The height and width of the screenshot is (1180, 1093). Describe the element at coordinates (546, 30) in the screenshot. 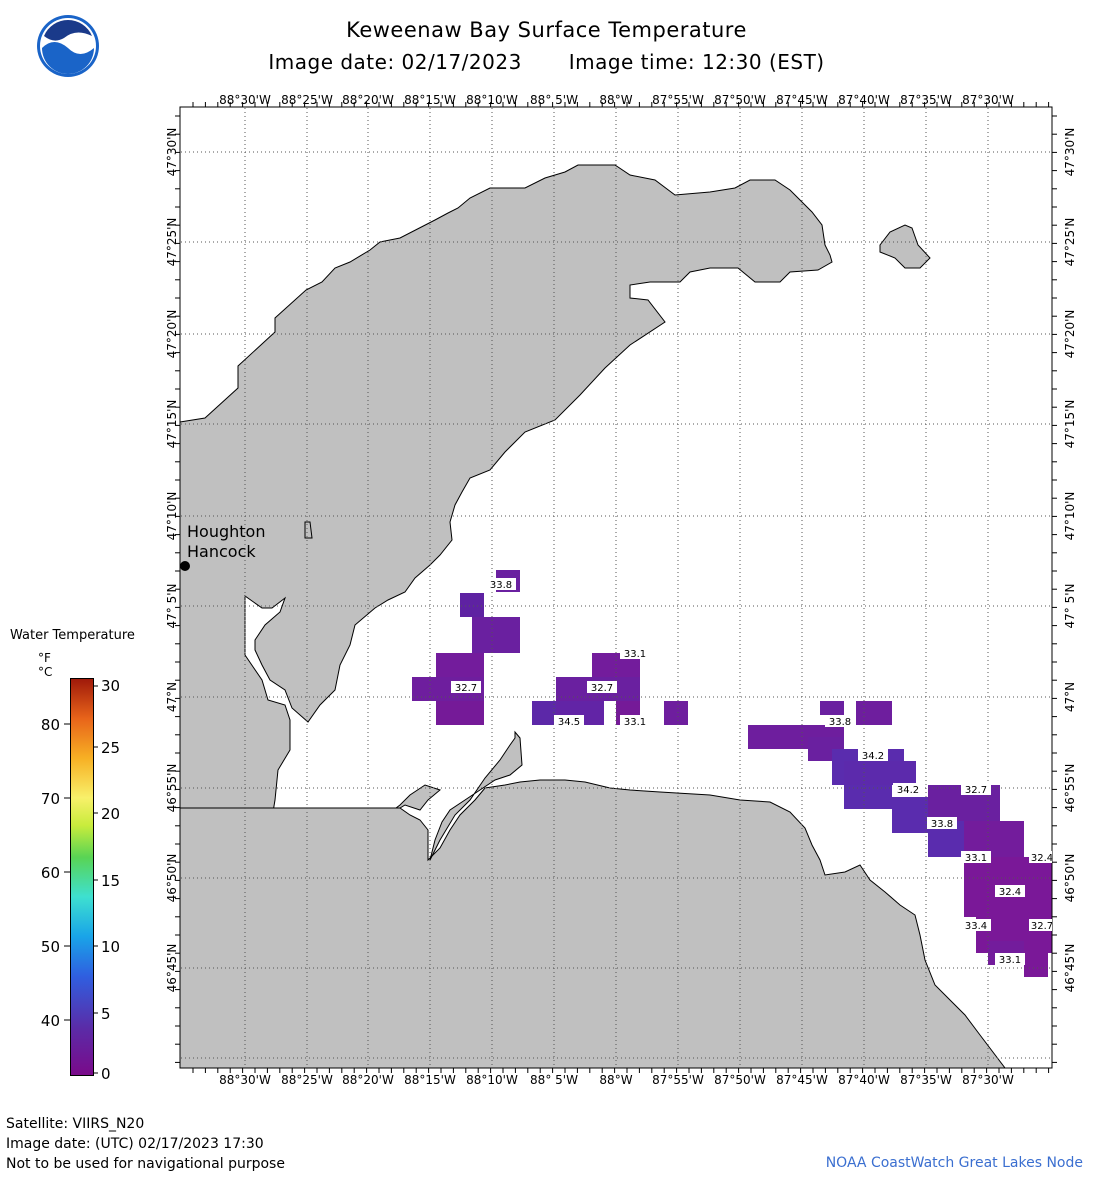

I see `map-title: Keweenaw Bay Surface Temperature` at that location.